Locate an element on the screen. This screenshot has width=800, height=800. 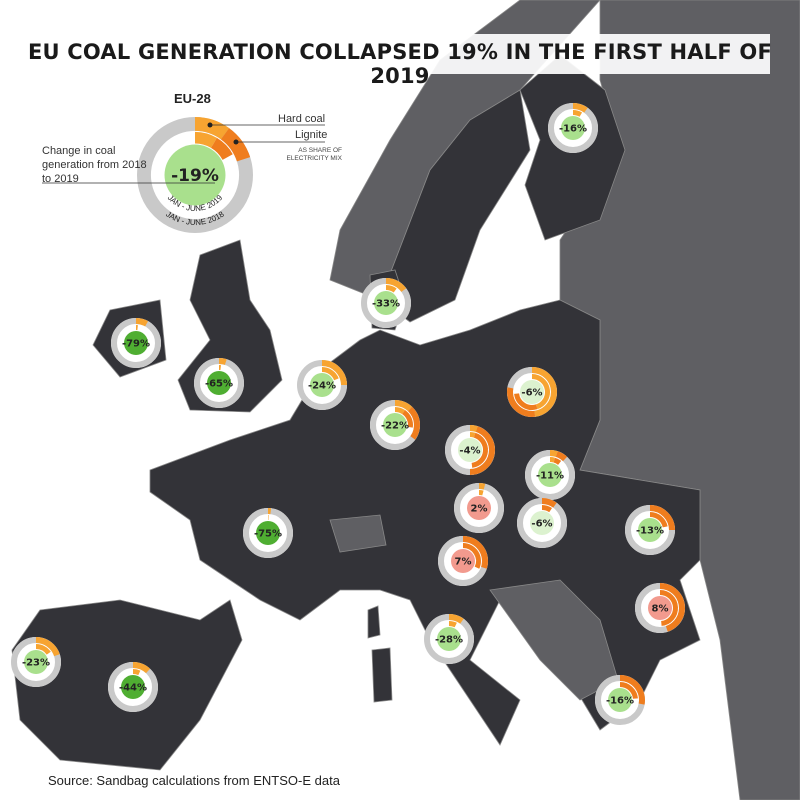
country-circle-germany: -22% is located at coordinates (395, 425).